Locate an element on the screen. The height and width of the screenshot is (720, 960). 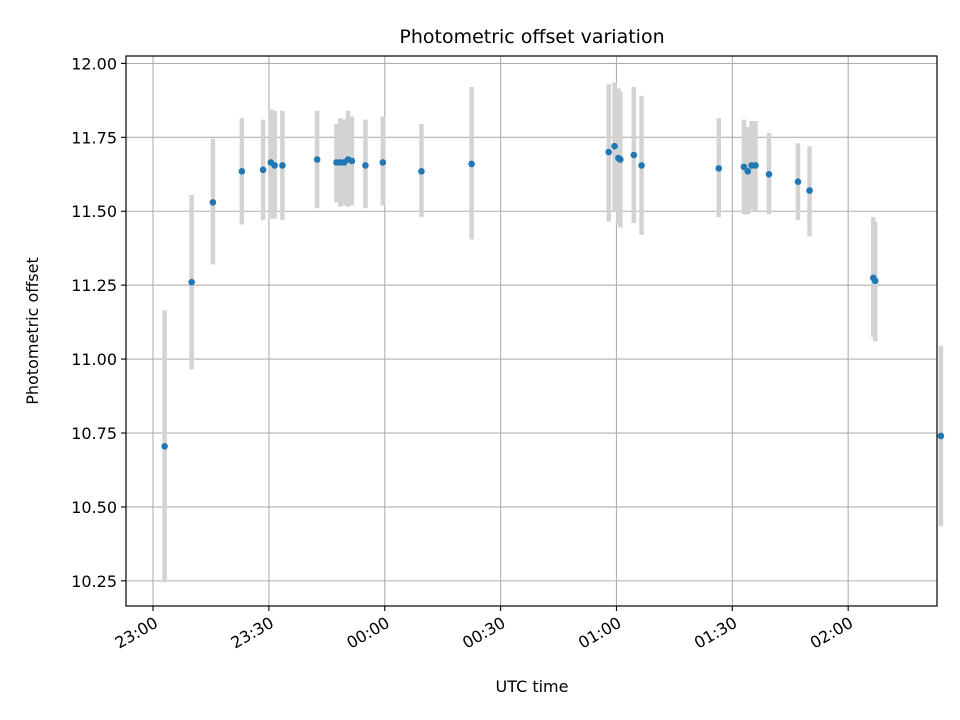
y-tick-label: 10.75 is located at coordinates (94, 433).